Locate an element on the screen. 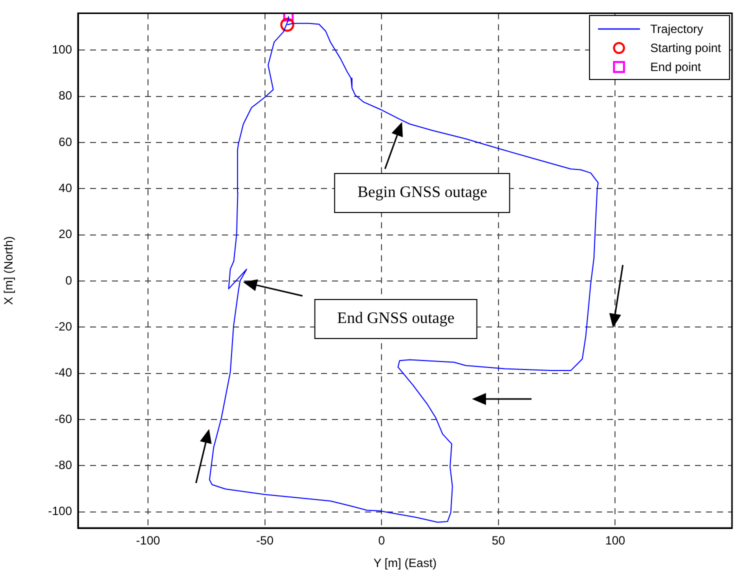 This screenshot has height=573, width=740. y-tick-label: -40 is located at coordinates (63, 373).